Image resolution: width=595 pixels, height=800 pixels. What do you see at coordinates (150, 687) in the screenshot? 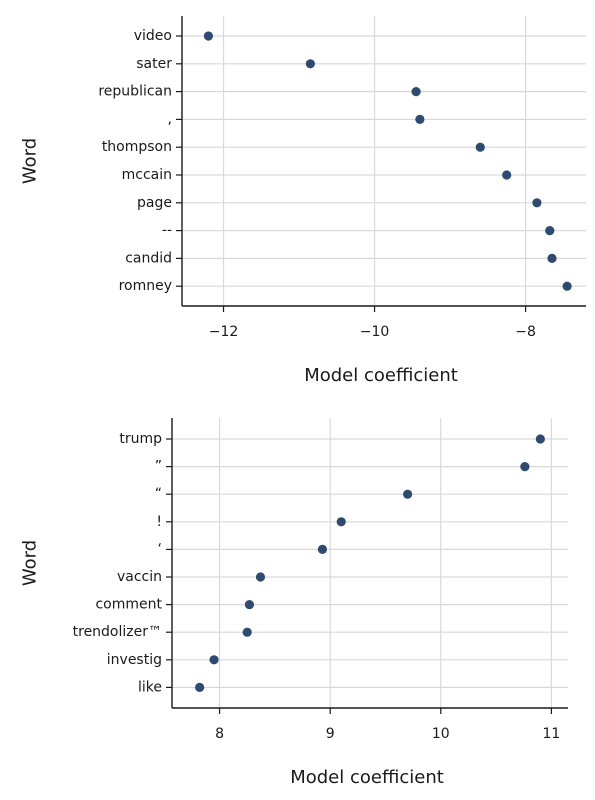
I see `y-tick-label: like` at bounding box center [150, 687].